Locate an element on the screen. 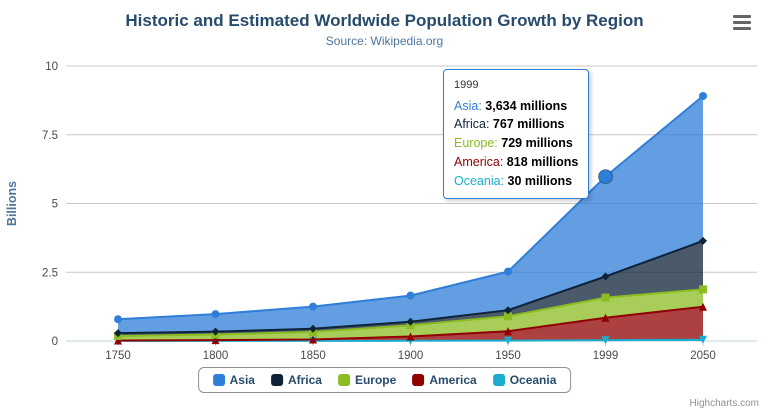 This screenshot has height=416, width=769. point-1750-Asia is located at coordinates (118, 319).